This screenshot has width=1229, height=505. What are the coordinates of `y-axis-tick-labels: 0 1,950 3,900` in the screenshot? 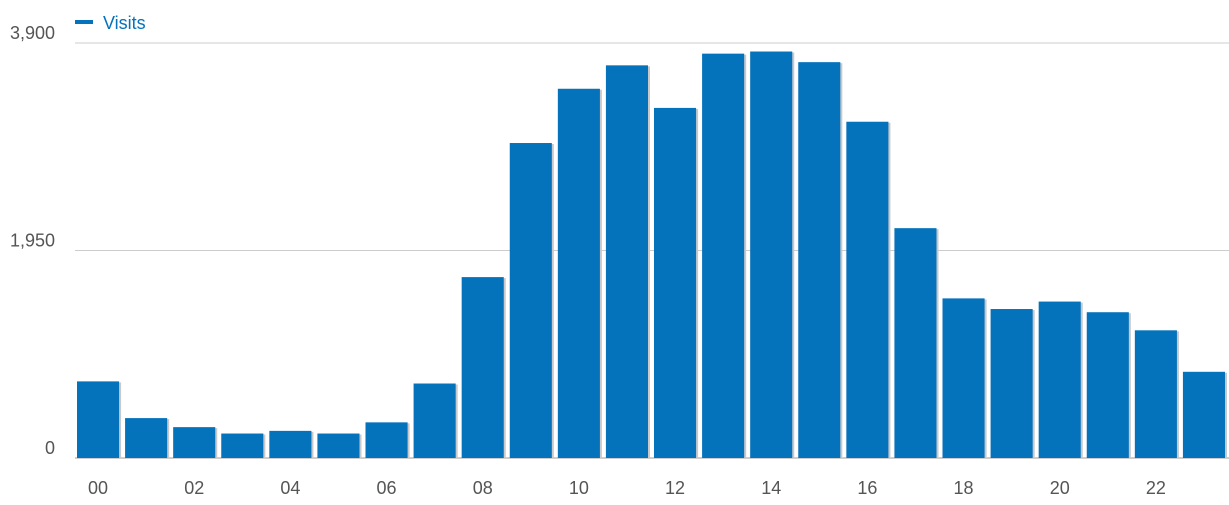 It's located at (32, 240).